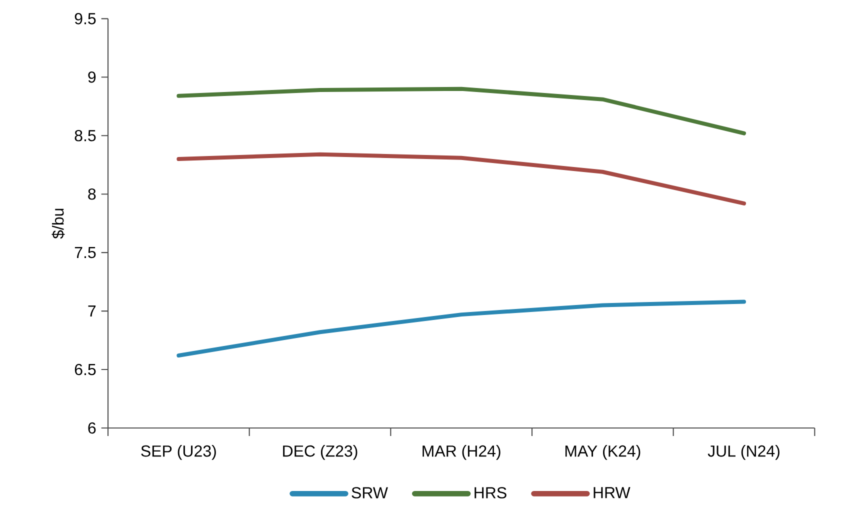 This screenshot has width=846, height=522. Describe the element at coordinates (92, 194) in the screenshot. I see `y-tick-label: 8` at that location.